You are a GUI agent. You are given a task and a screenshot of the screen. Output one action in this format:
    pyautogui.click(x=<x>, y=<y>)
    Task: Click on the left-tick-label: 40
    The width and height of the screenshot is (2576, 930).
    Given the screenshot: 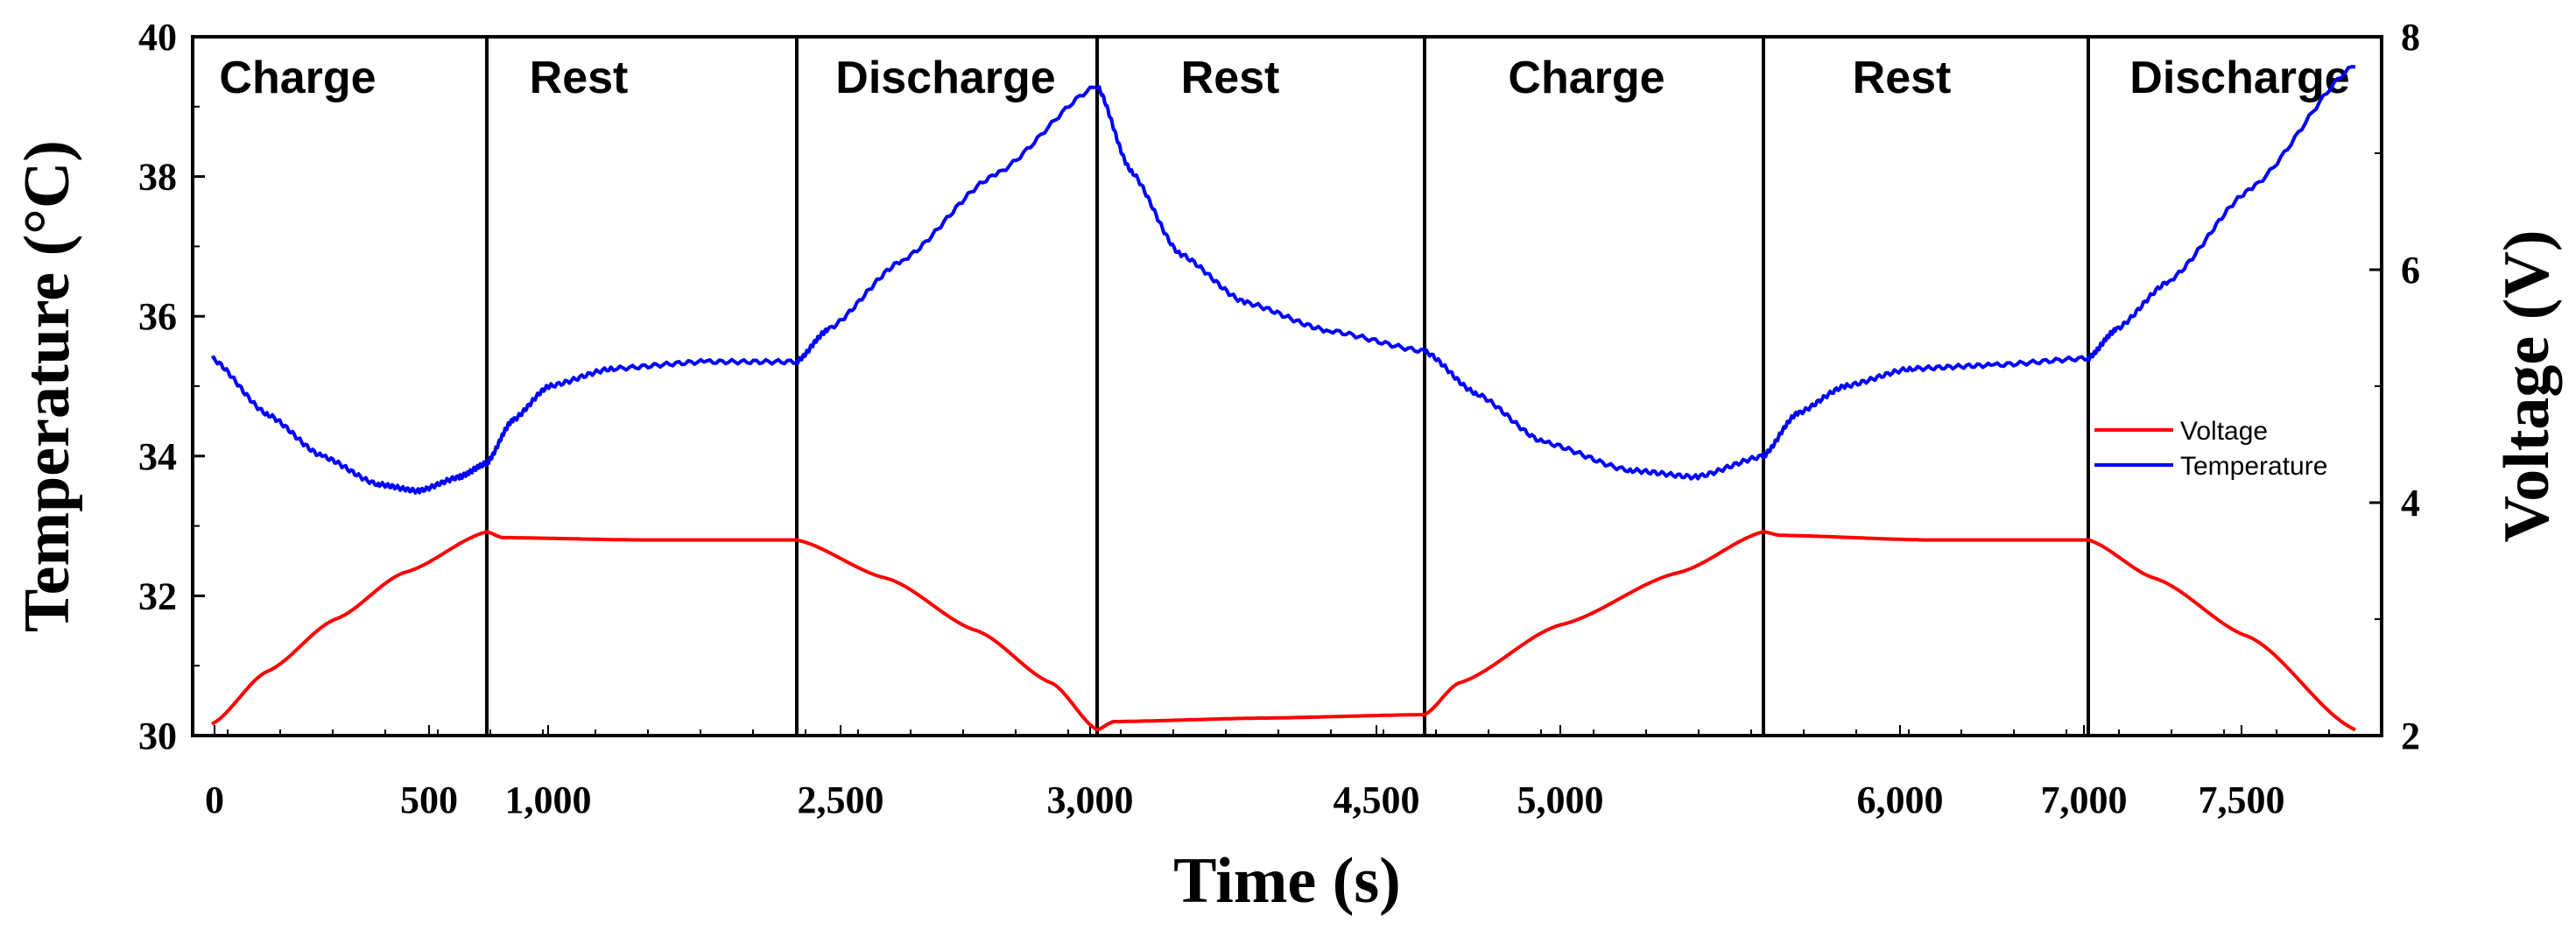 What is the action you would take?
    pyautogui.click(x=157, y=37)
    